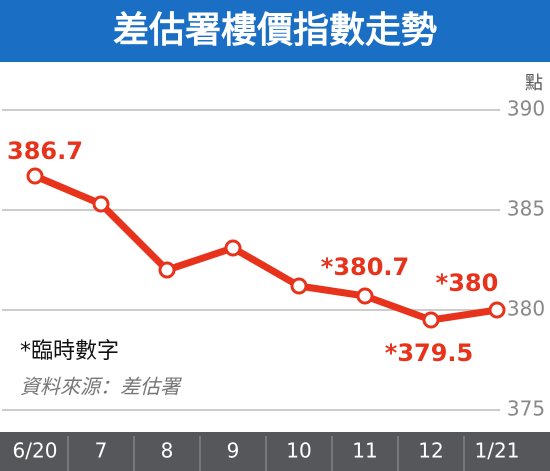  I want to click on y-tick-label: 385, so click(526, 209).